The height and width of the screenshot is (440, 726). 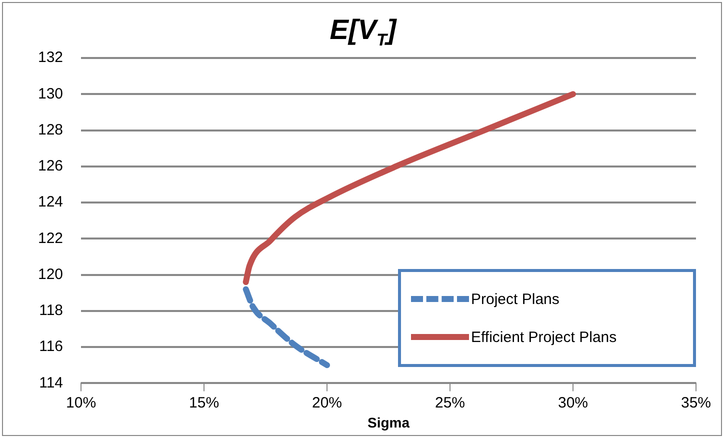 I want to click on y-tick-label: 120, so click(x=51, y=274).